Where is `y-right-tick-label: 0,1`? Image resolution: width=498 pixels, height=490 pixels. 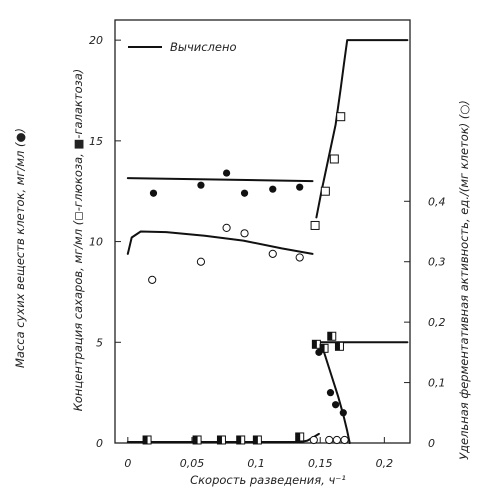
y-right-tick-label: 0,1 is located at coordinates (437, 383).